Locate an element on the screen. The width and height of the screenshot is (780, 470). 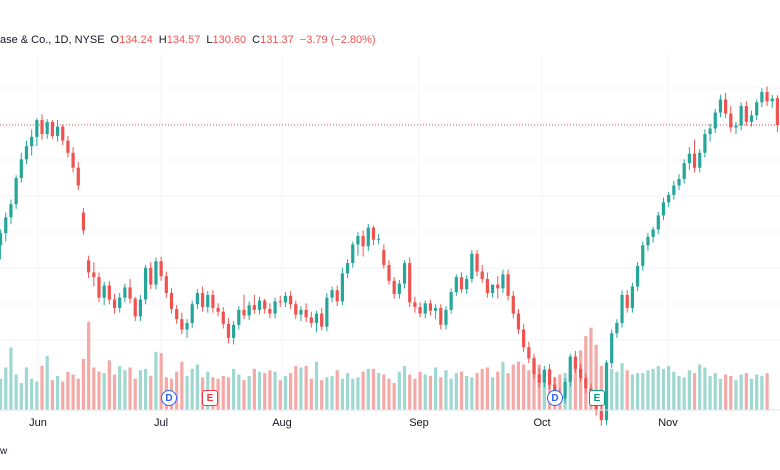
symbol-label: ase & Co., 1D, NYSE is located at coordinates (52, 40).